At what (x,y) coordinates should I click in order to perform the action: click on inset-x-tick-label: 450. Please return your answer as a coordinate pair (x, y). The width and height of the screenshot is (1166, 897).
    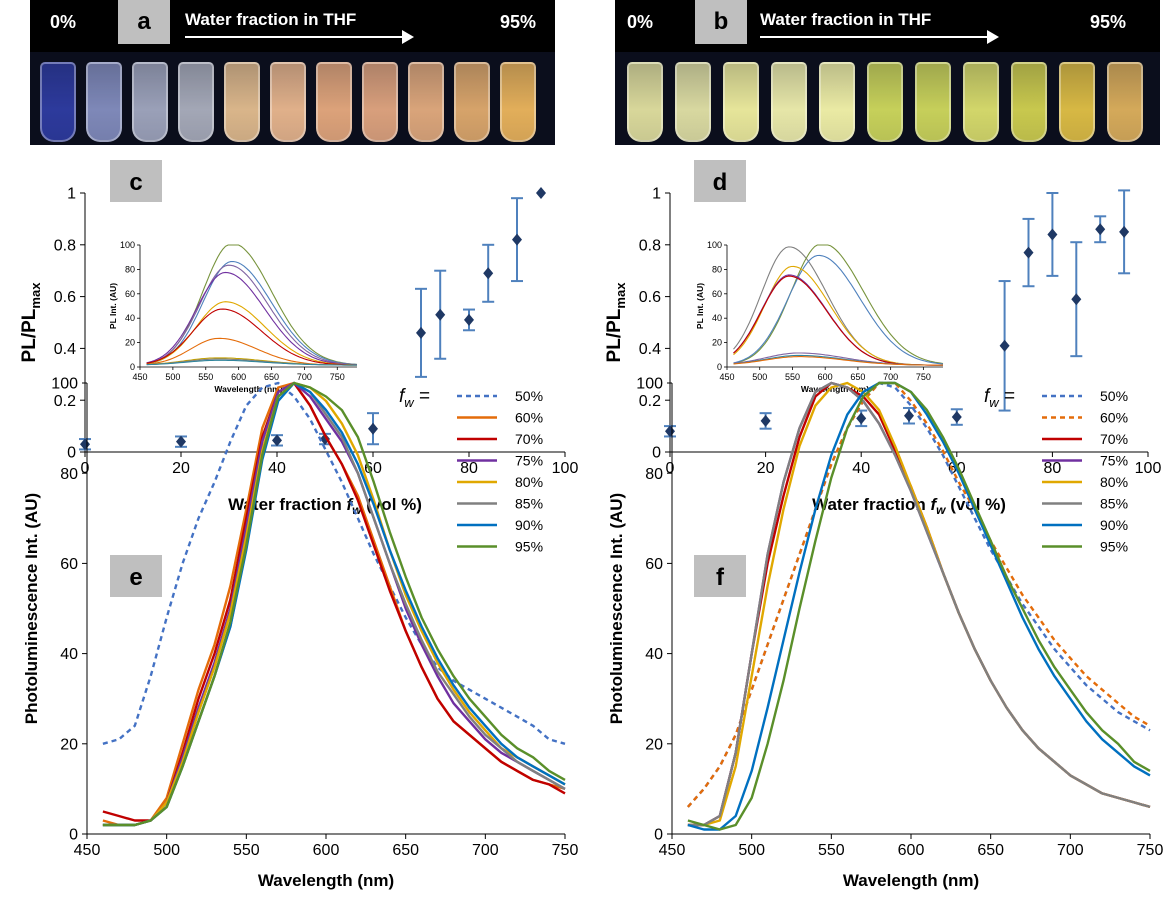
    Looking at the image, I should click on (726, 377).